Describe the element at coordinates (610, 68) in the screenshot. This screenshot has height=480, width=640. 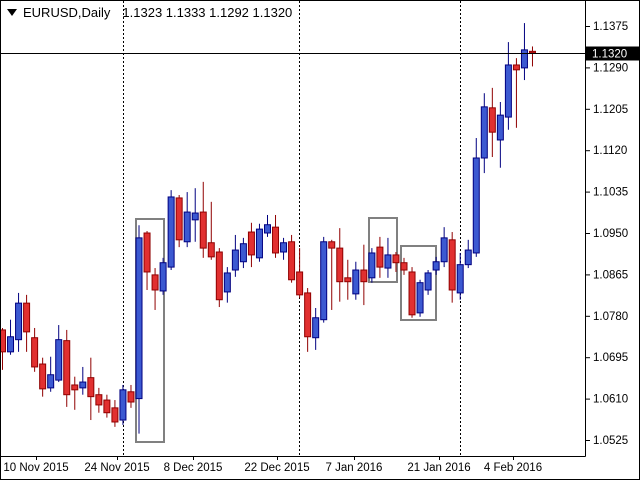
I see `y-tick-label: 1.1290` at that location.